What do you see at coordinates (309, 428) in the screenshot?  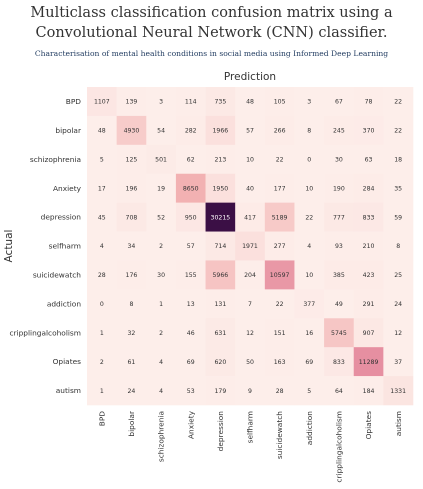 I see `x-tick-label: addiction` at bounding box center [309, 428].